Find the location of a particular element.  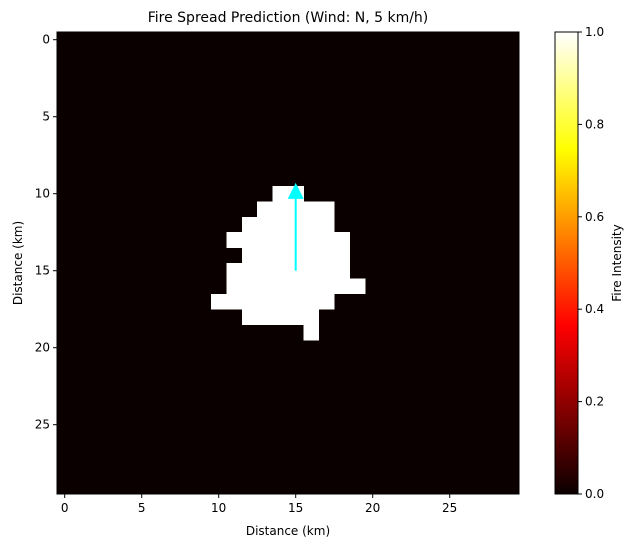

wind-arrow is located at coordinates (295, 226).